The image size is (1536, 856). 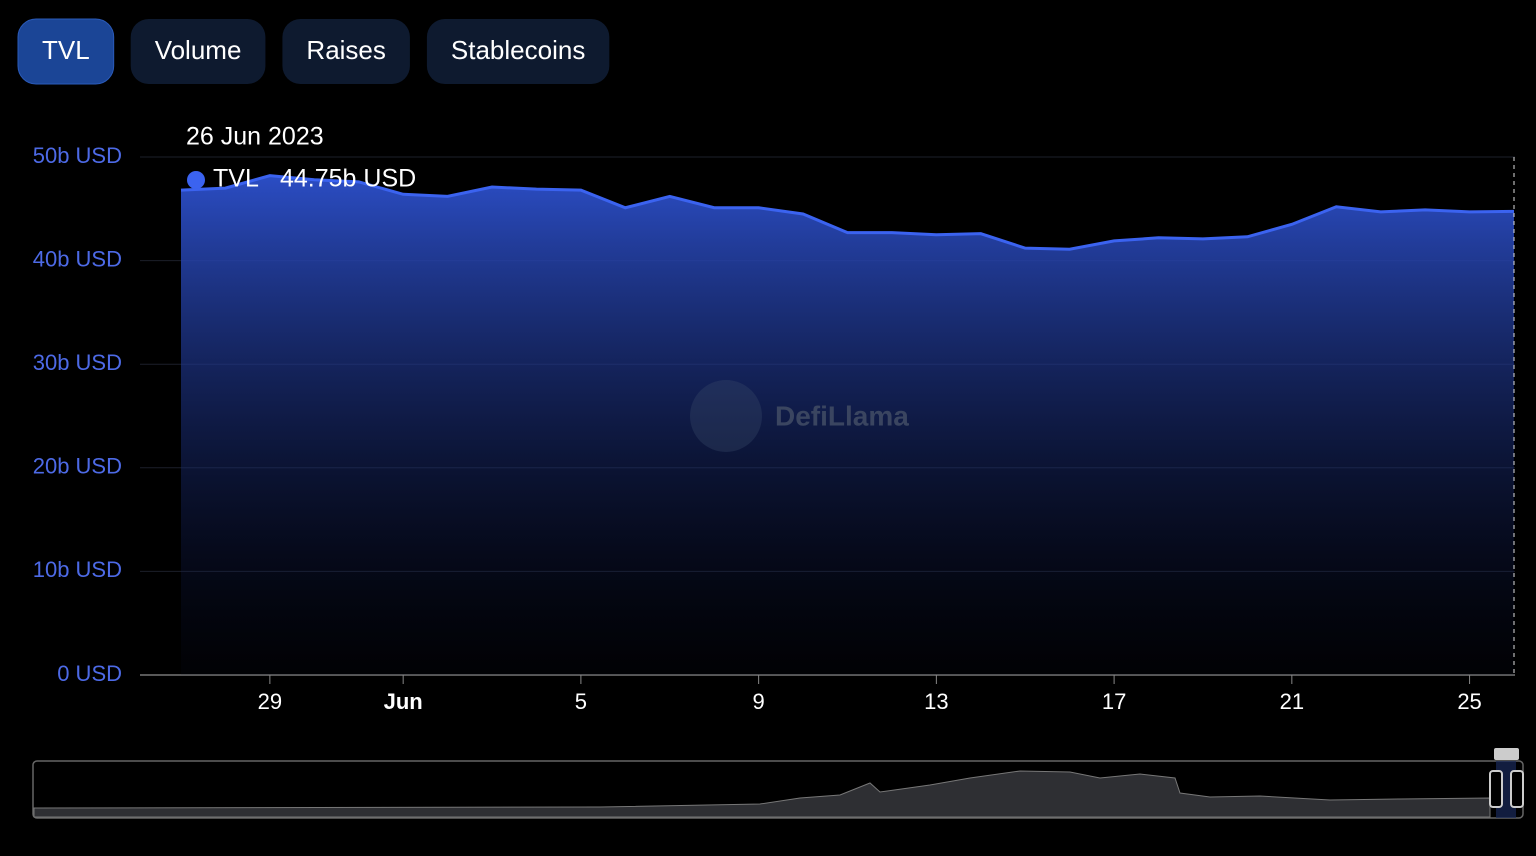 I want to click on y-tick-label: 0 USD, so click(x=89, y=673).